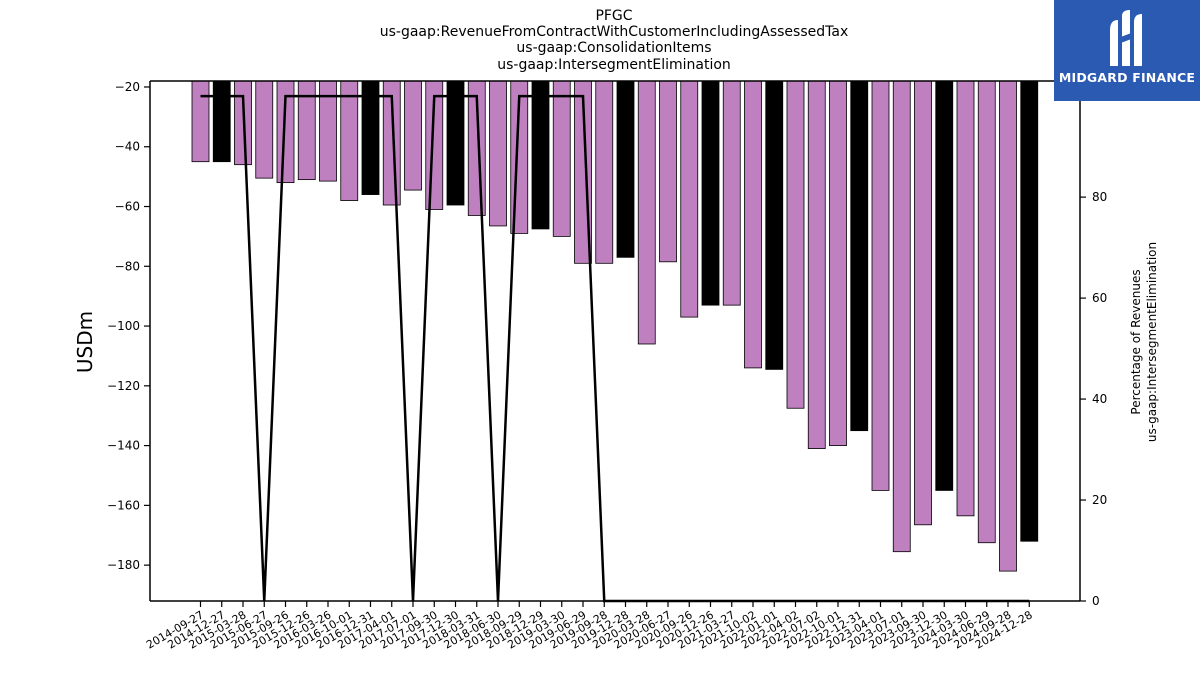 This screenshot has width=1200, height=675. I want to click on y-axis-right-label-line-2: us-gaap:IntersegmentElimination, so click(1152, 342).